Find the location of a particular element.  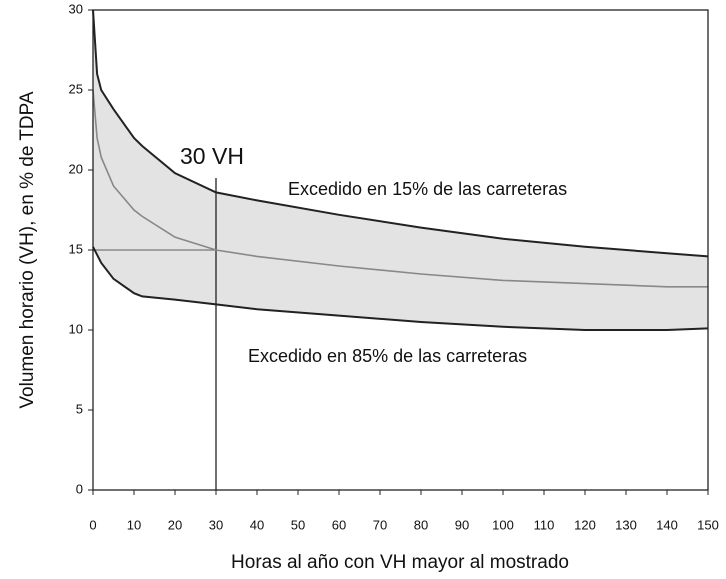

x-tick-label: 10 is located at coordinates (134, 524).